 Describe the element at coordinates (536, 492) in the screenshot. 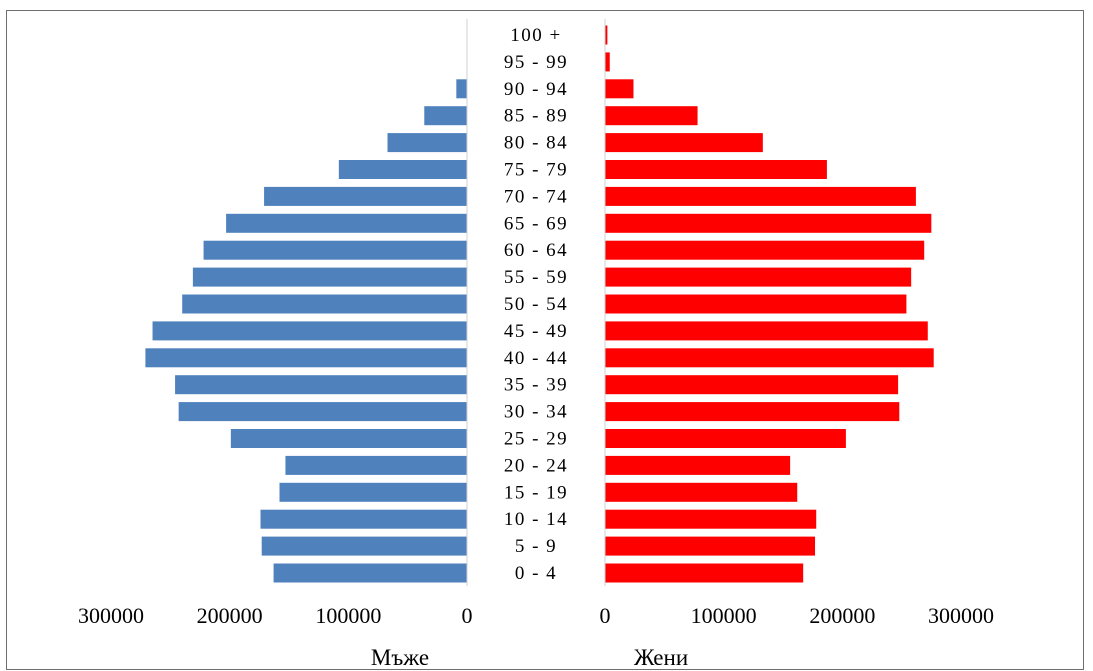

I see `age-label: 15 - 19` at that location.